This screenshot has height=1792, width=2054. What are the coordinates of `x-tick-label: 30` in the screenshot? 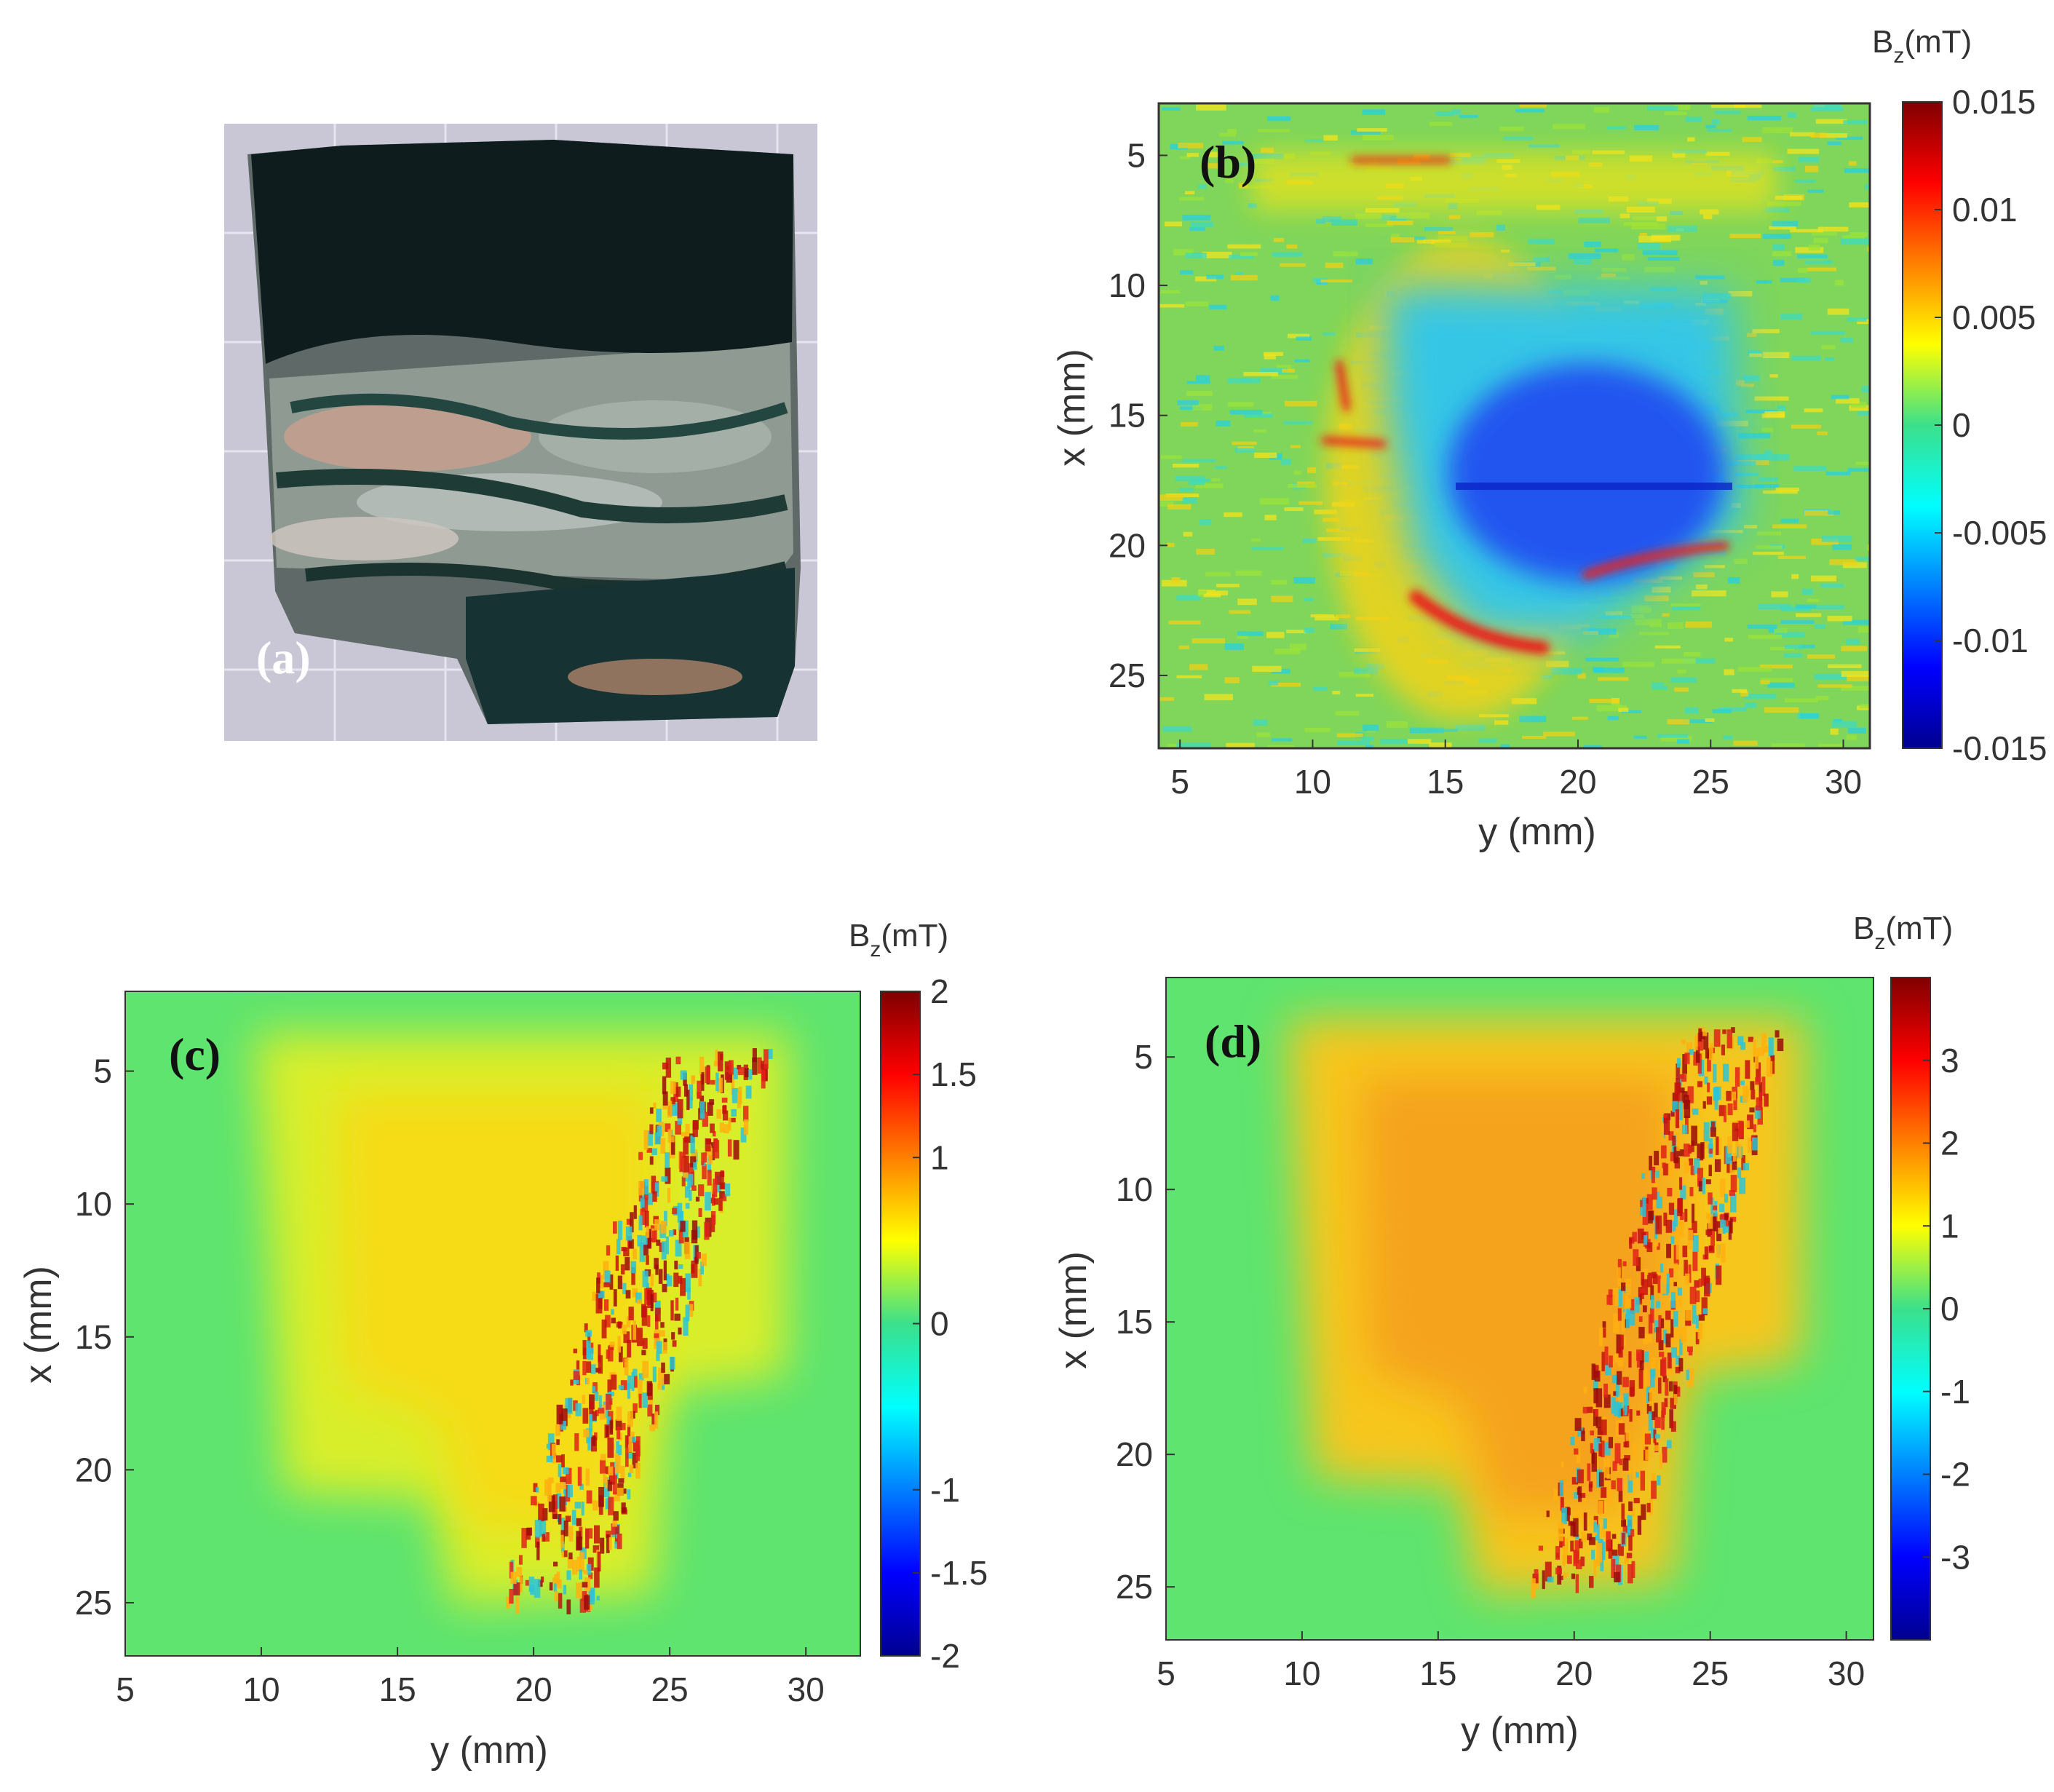 It's located at (807, 1689).